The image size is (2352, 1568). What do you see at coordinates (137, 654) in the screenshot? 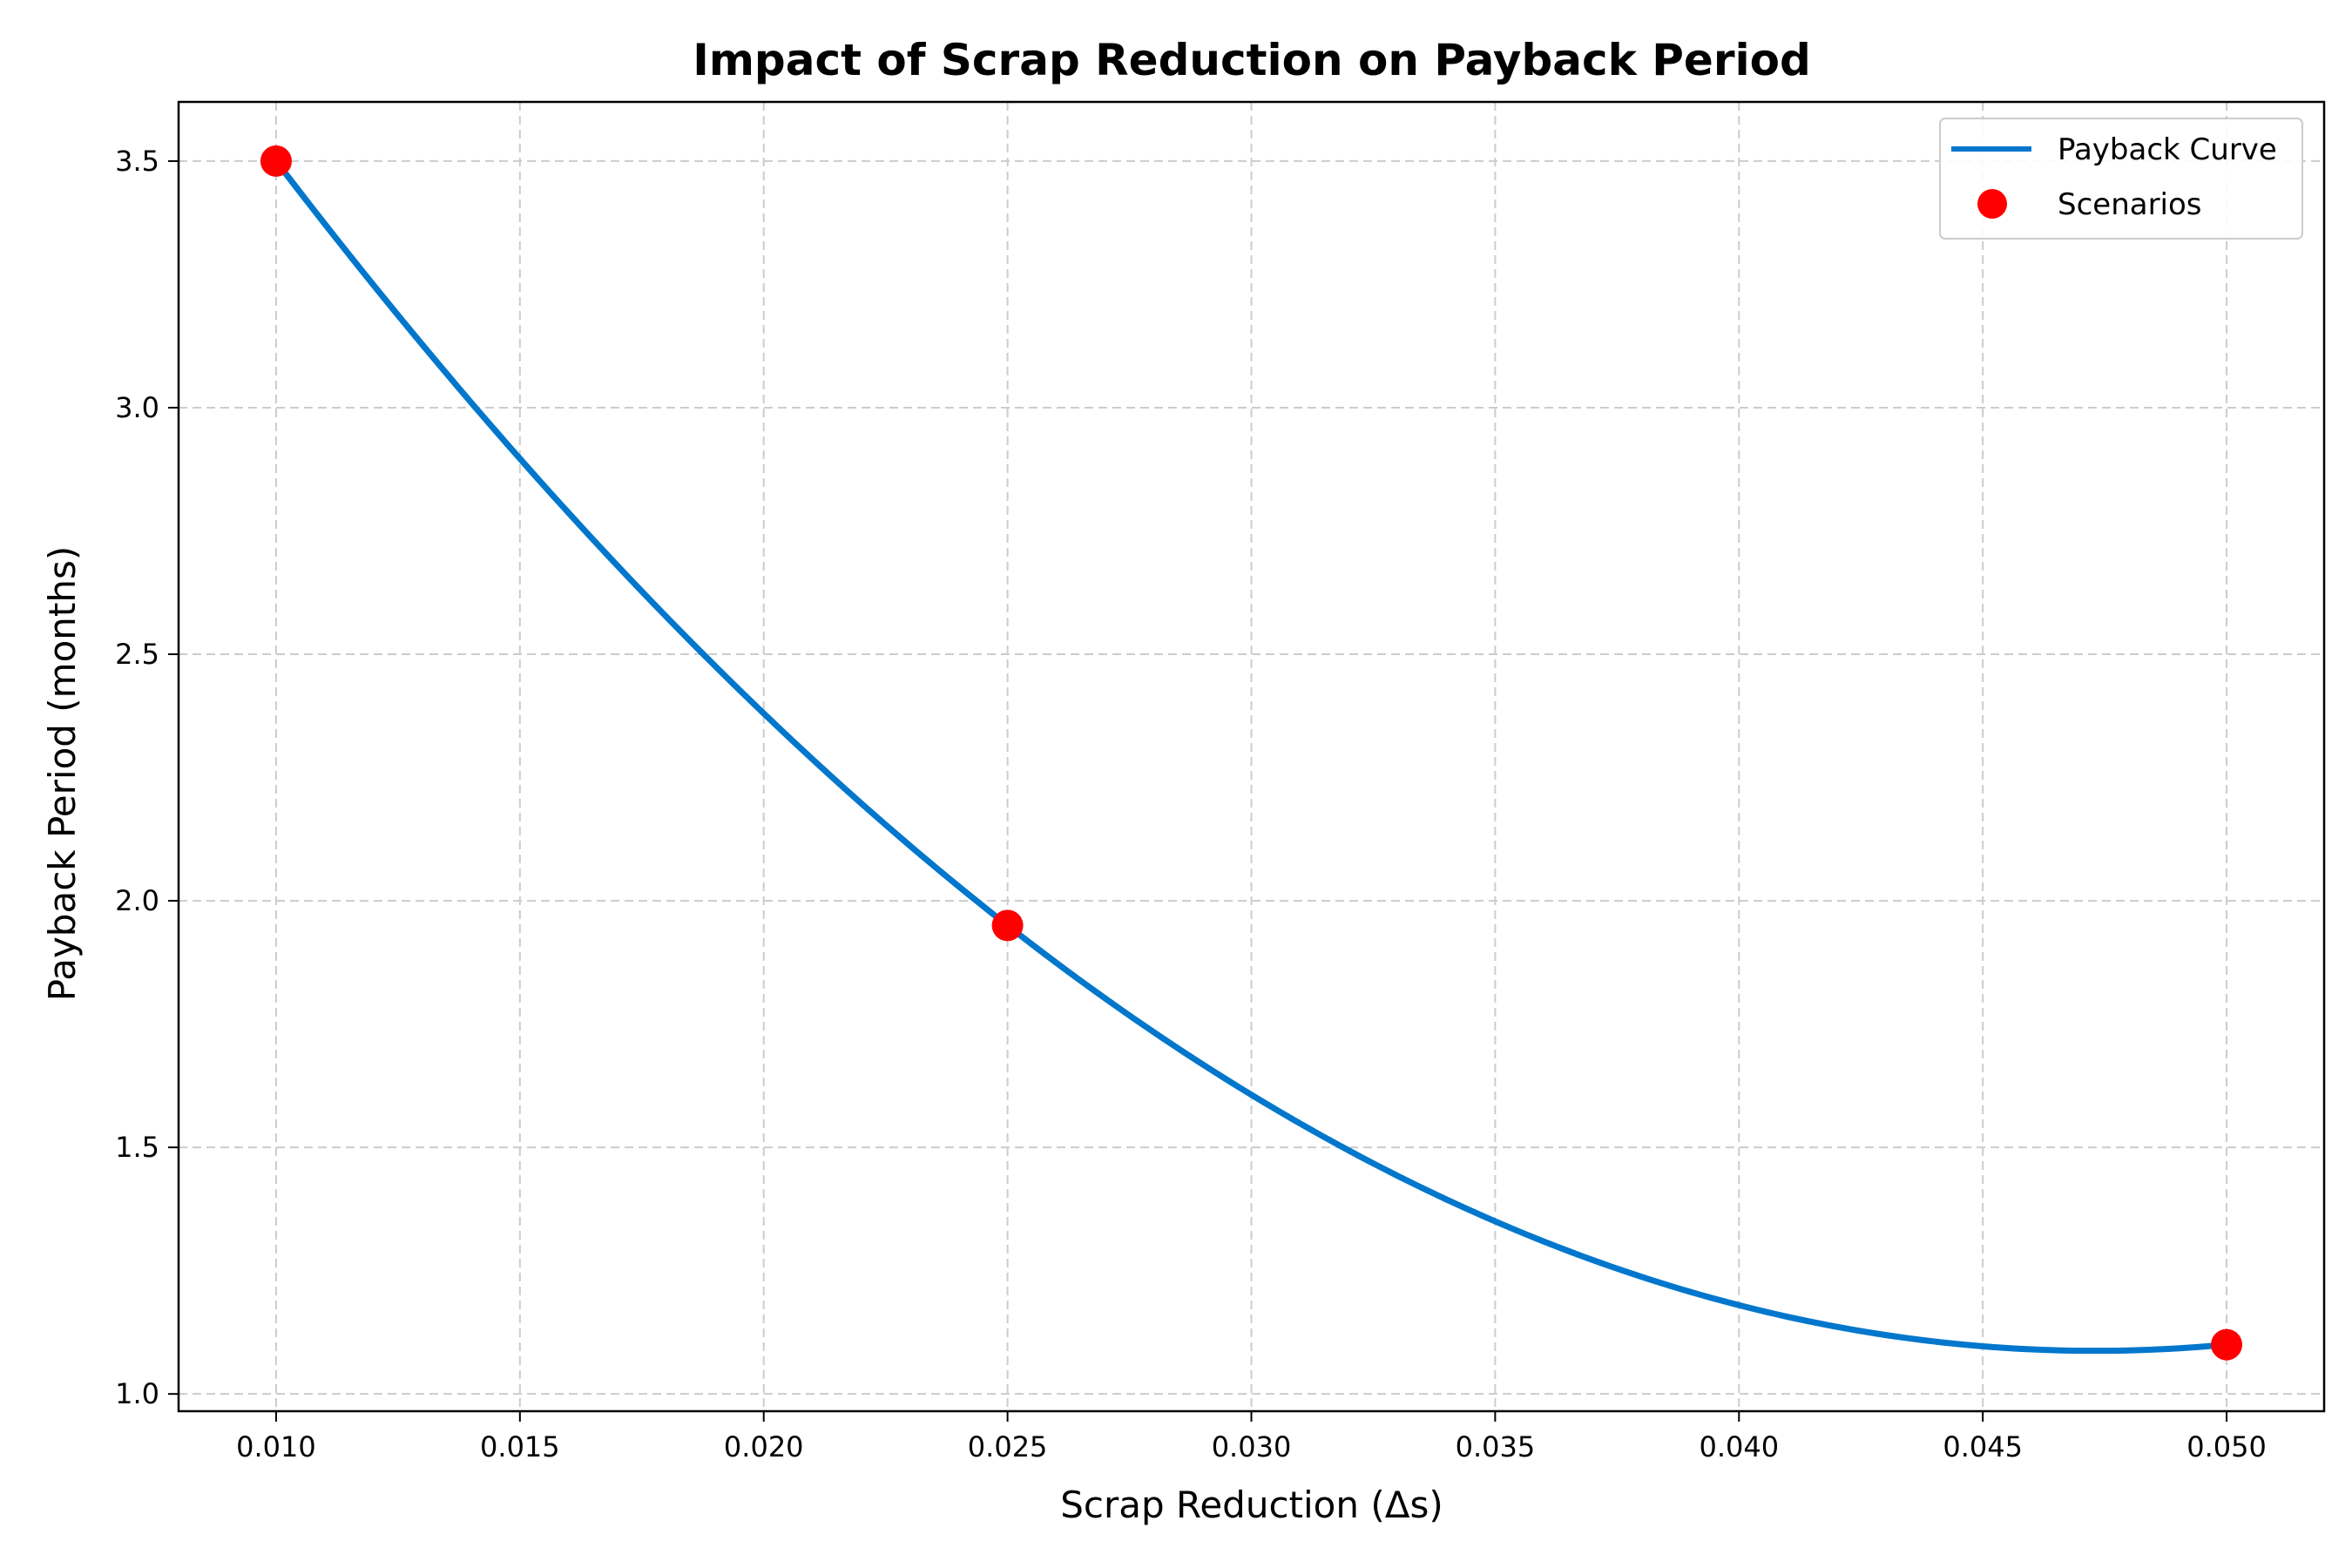
I see `y-tick-label: 2.5` at bounding box center [137, 654].